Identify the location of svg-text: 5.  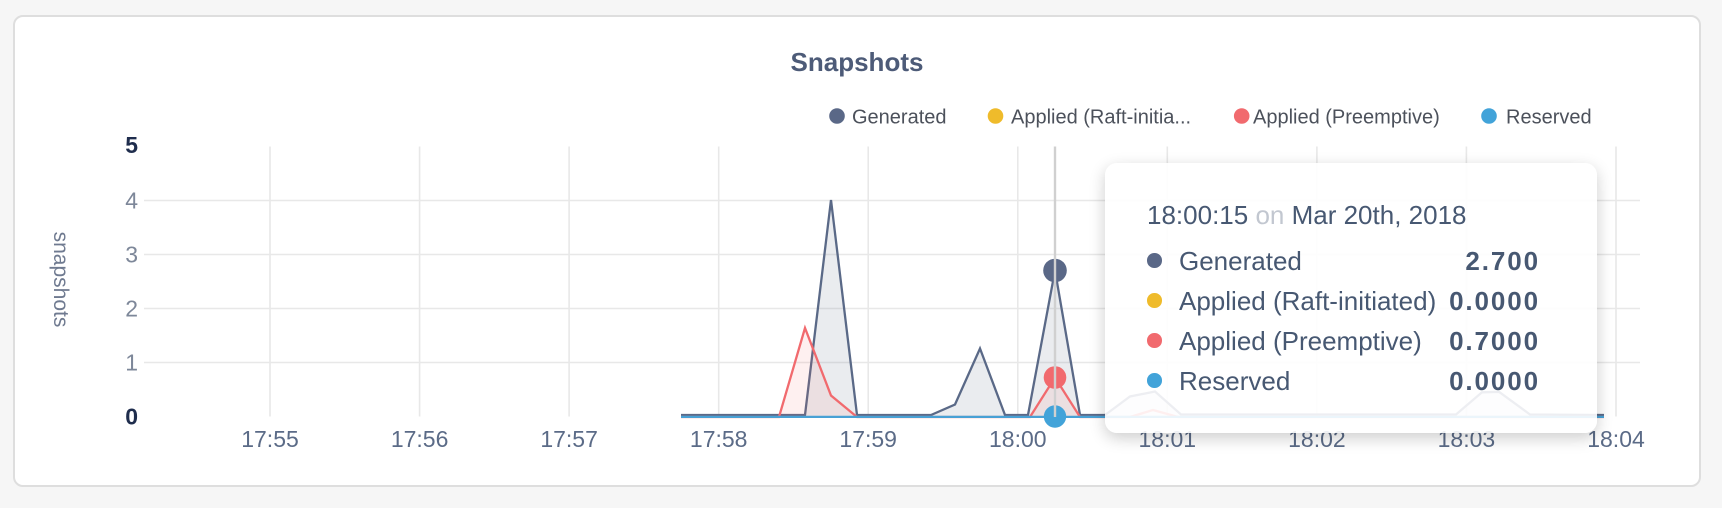
(131, 145).